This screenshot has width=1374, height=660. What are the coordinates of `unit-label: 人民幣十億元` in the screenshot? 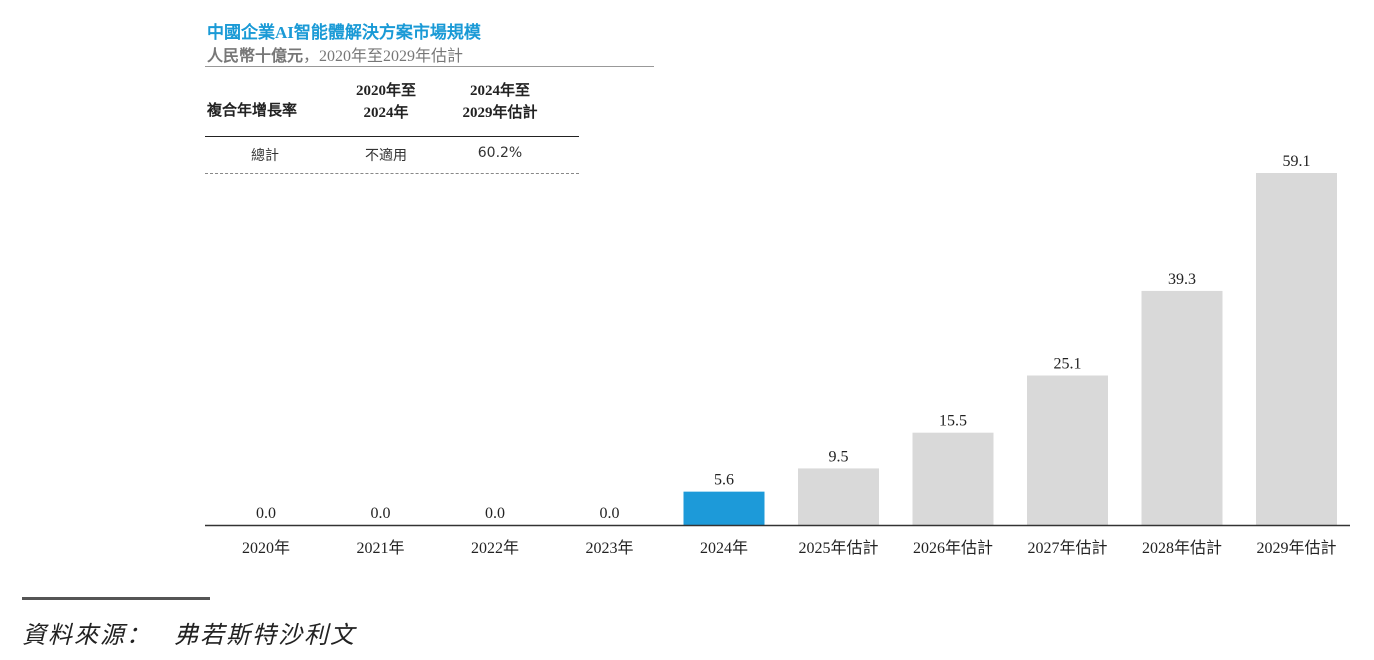 It's located at (255, 56).